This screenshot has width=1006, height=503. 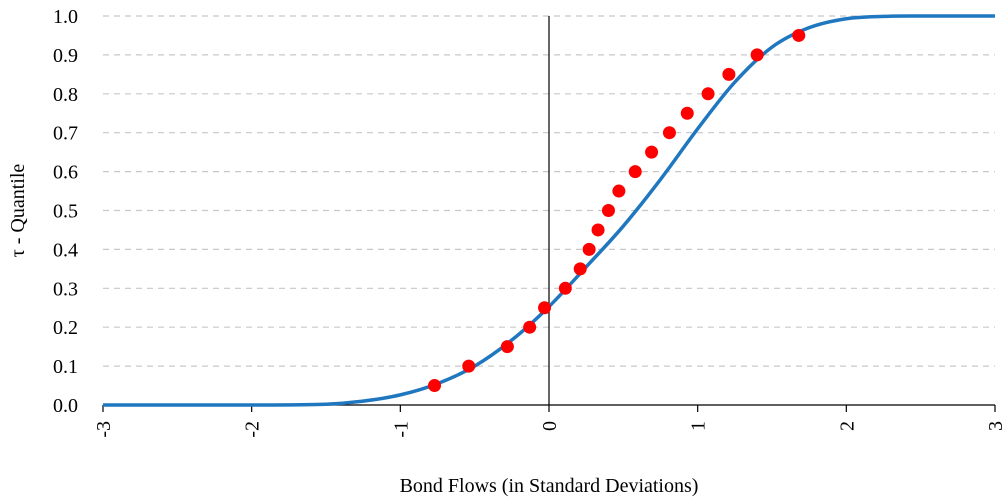 I want to click on x-tick-label: 0, so click(x=550, y=426).